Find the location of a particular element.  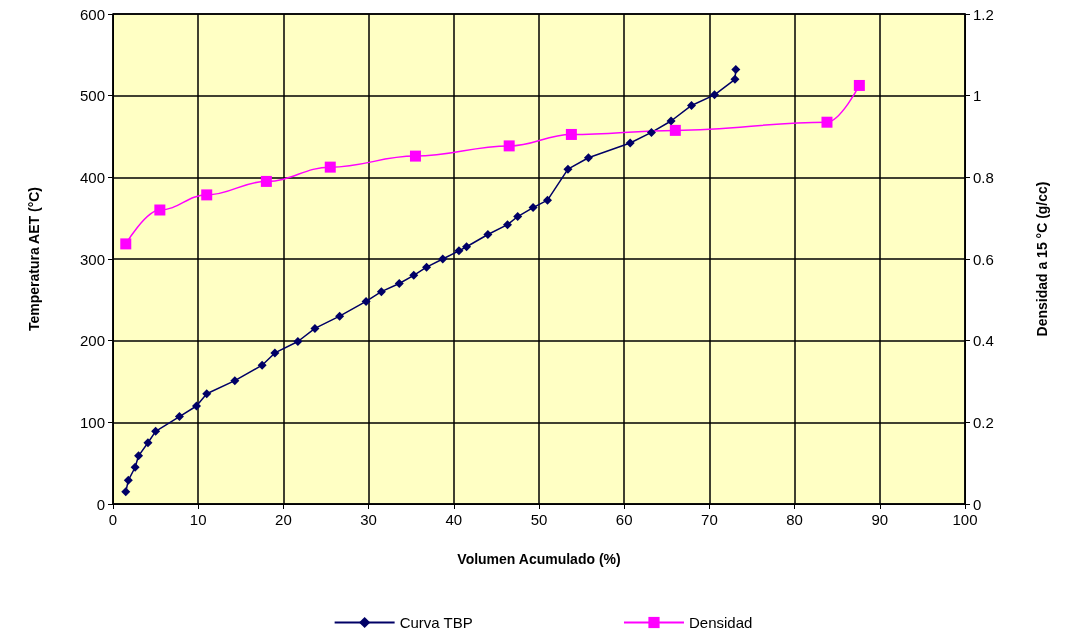

x-tick-label: 10 is located at coordinates (198, 519).